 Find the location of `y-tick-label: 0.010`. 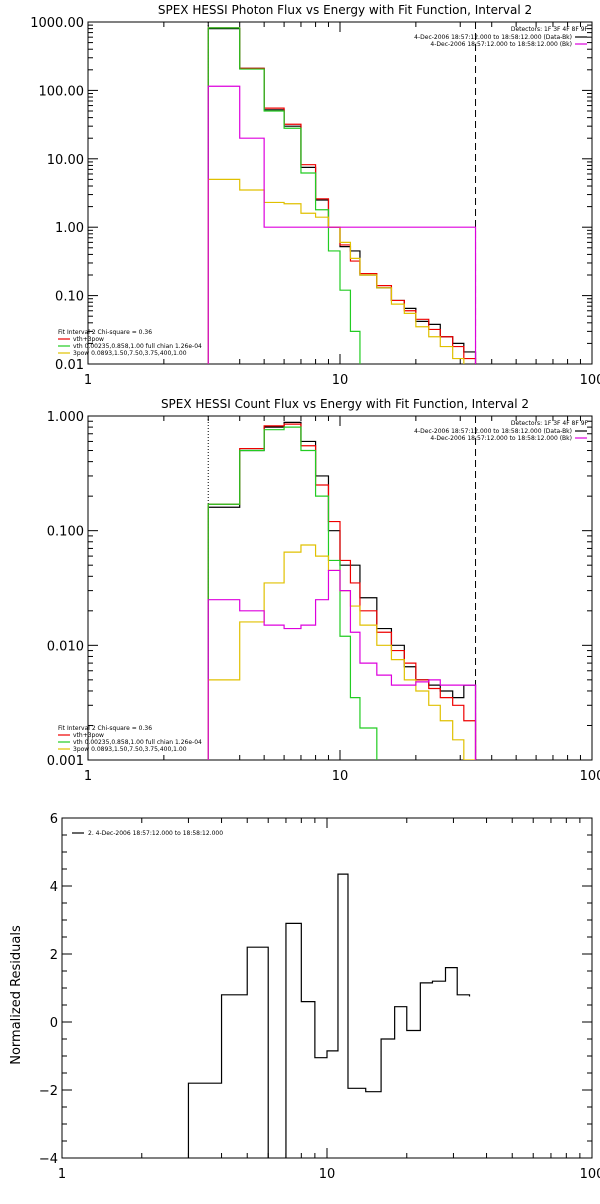

y-tick-label: 0.010 is located at coordinates (65, 646).